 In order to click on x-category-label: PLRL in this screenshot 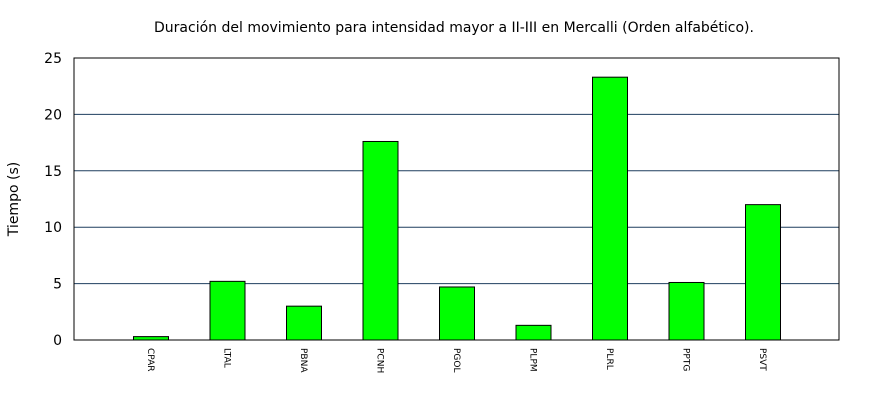, I will do `click(609, 359)`.